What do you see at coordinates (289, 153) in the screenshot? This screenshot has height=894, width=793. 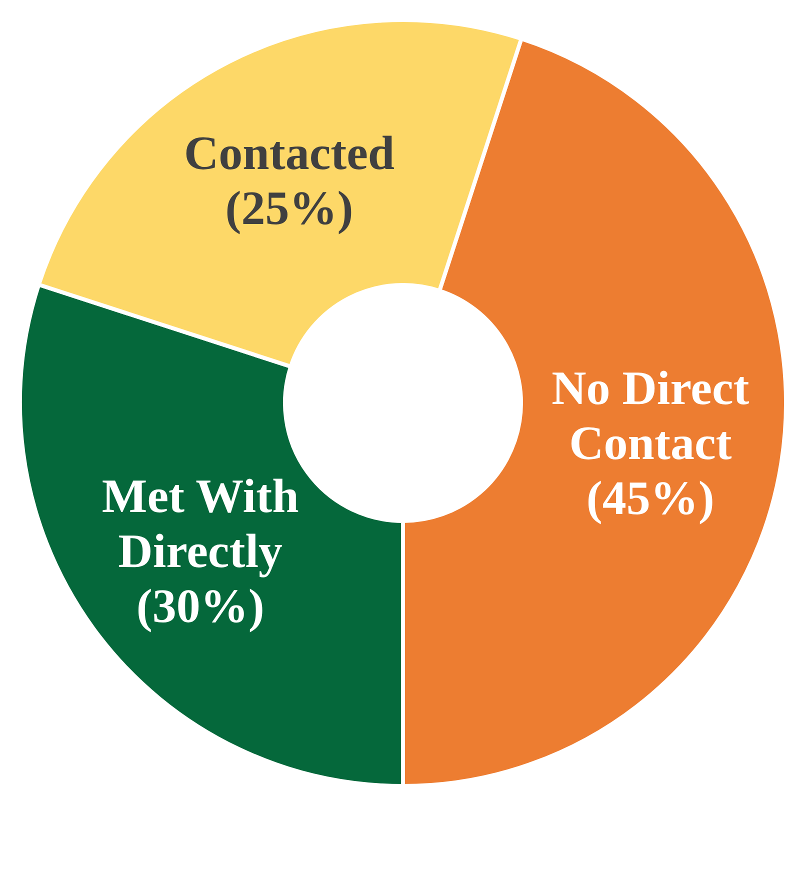 I see `slice-label: Contacted` at bounding box center [289, 153].